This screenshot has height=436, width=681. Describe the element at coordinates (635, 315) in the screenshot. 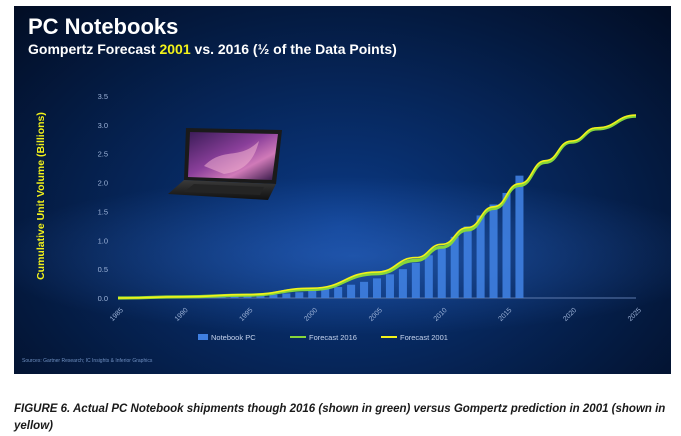

I see `x-tick-label: 2025` at that location.